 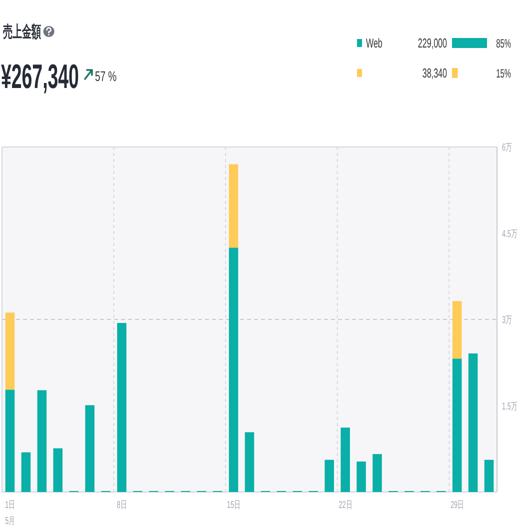 I want to click on y-tick-label: 6万, so click(x=507, y=146).